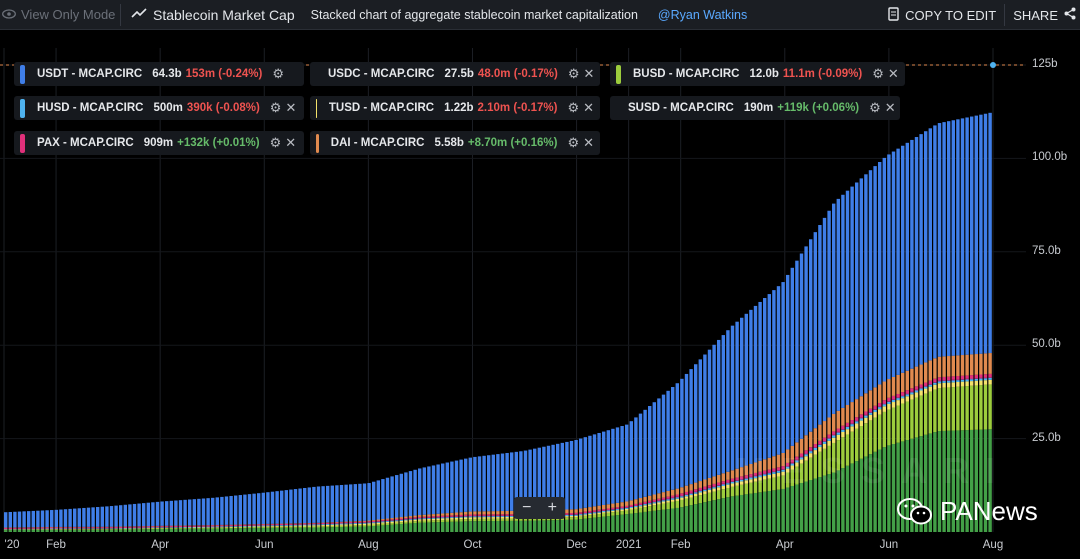  Describe the element at coordinates (527, 507) in the screenshot. I see `zoom-out-button: −` at that location.